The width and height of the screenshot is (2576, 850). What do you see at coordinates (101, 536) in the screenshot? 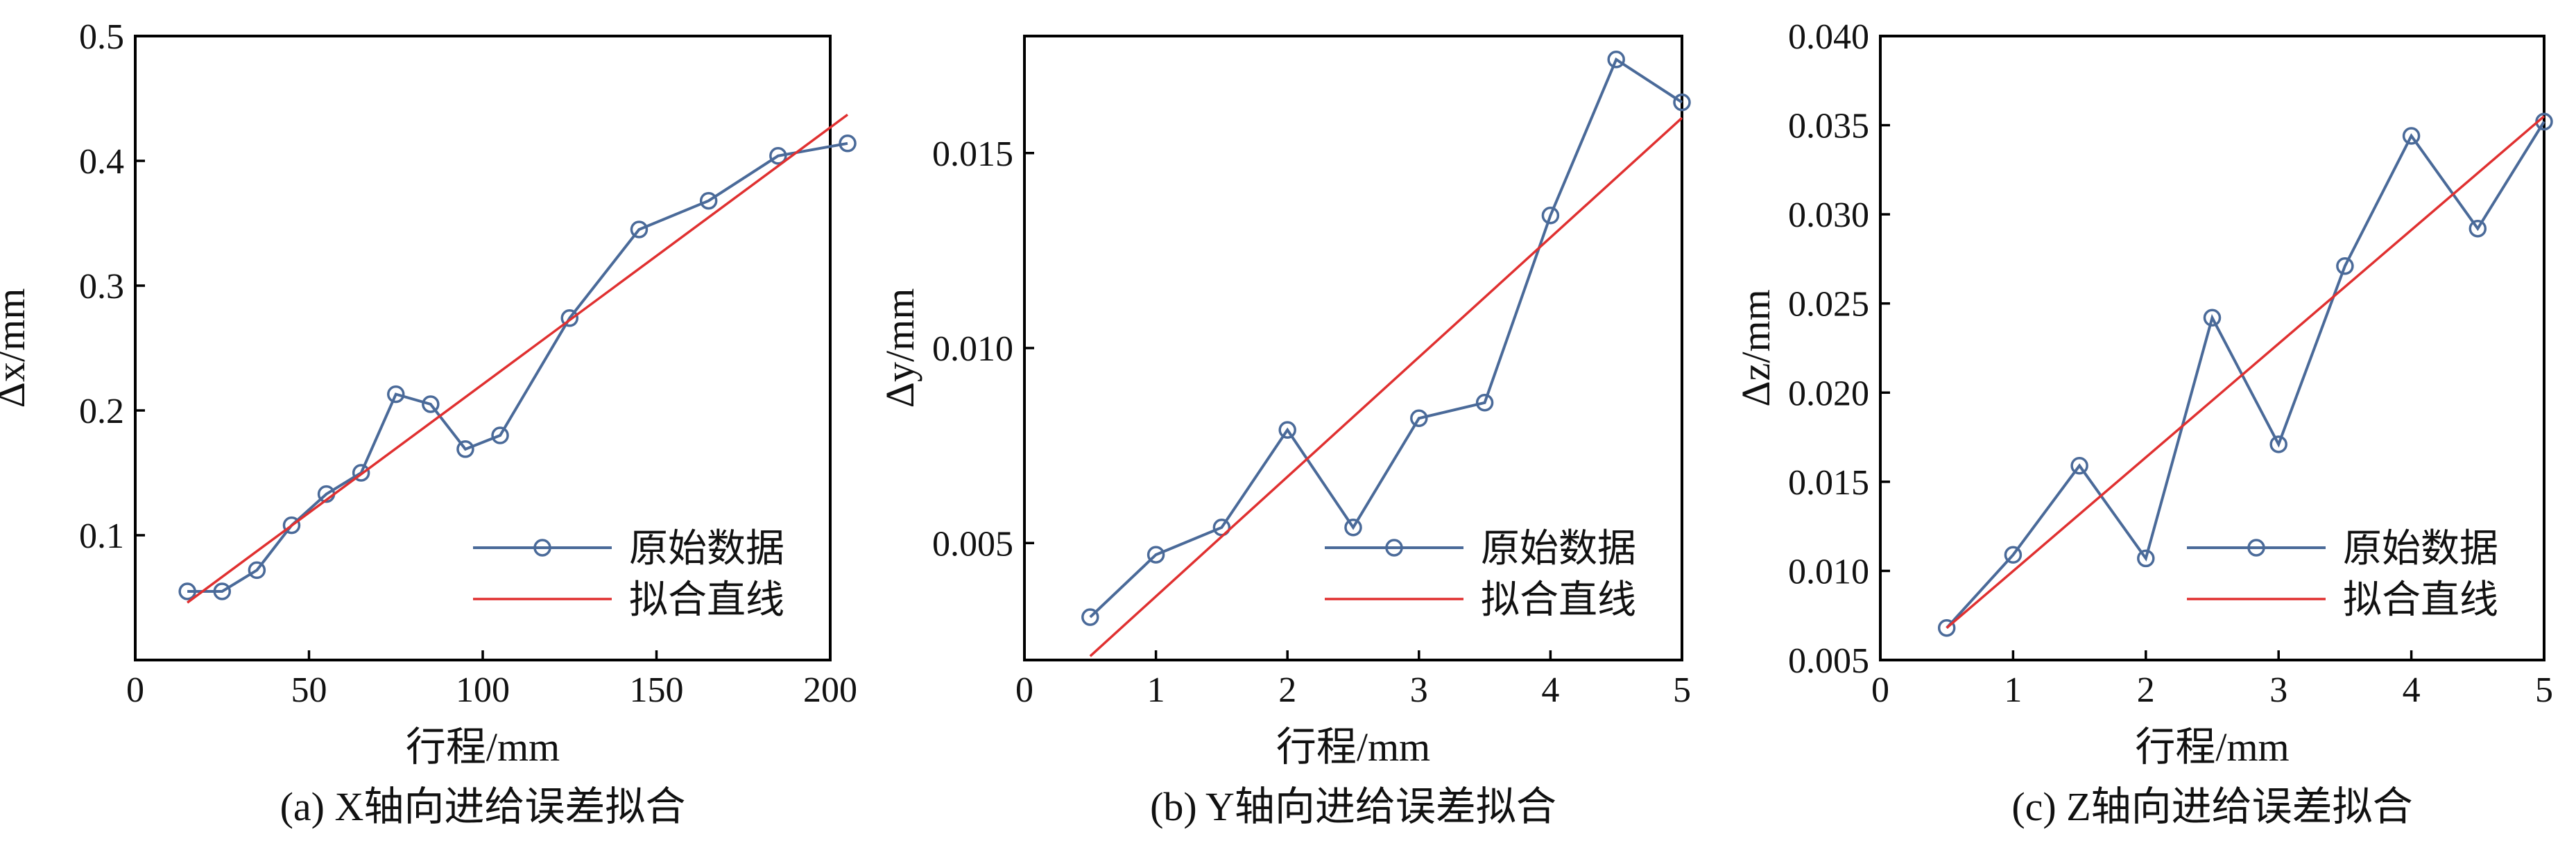
I see `y-tick-label: 0.1` at bounding box center [101, 536].